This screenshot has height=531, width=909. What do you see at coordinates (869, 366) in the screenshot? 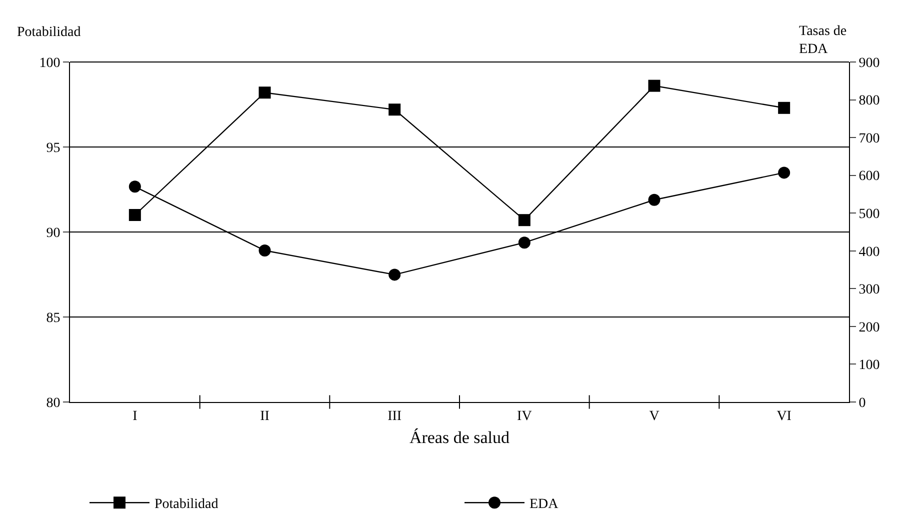
I see `y2-tick-label: 100` at bounding box center [869, 366].